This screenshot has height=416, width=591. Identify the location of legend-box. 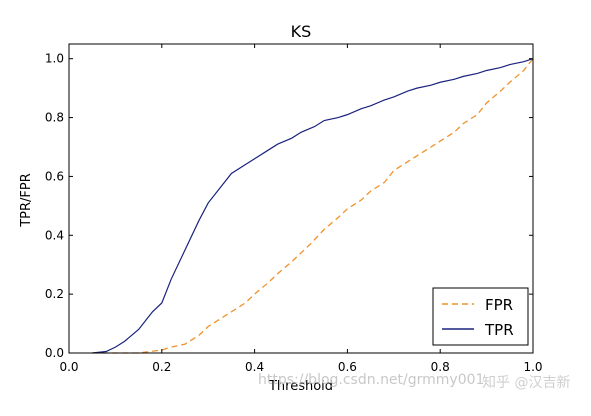
(480, 316).